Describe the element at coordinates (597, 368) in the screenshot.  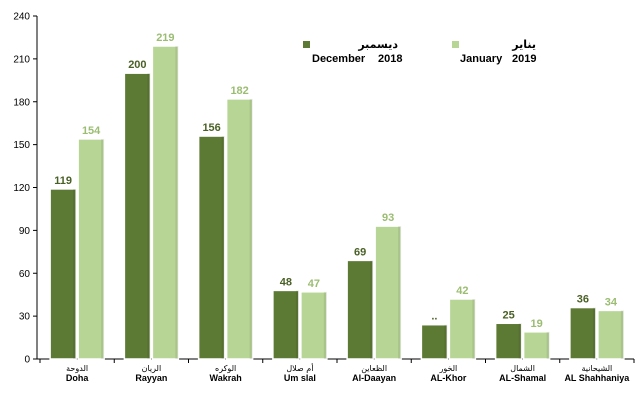
I see `category-label-ar: الشيحانية` at that location.